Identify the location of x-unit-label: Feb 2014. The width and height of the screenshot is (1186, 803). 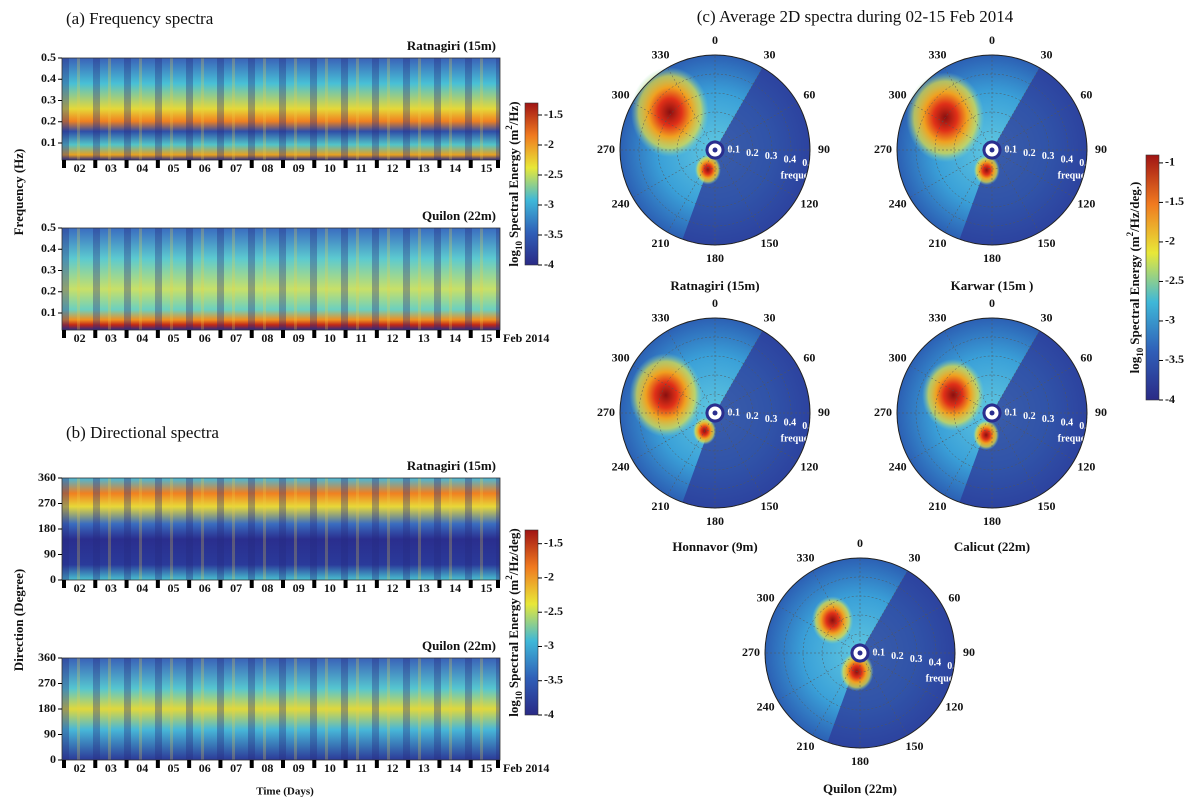
(526, 768).